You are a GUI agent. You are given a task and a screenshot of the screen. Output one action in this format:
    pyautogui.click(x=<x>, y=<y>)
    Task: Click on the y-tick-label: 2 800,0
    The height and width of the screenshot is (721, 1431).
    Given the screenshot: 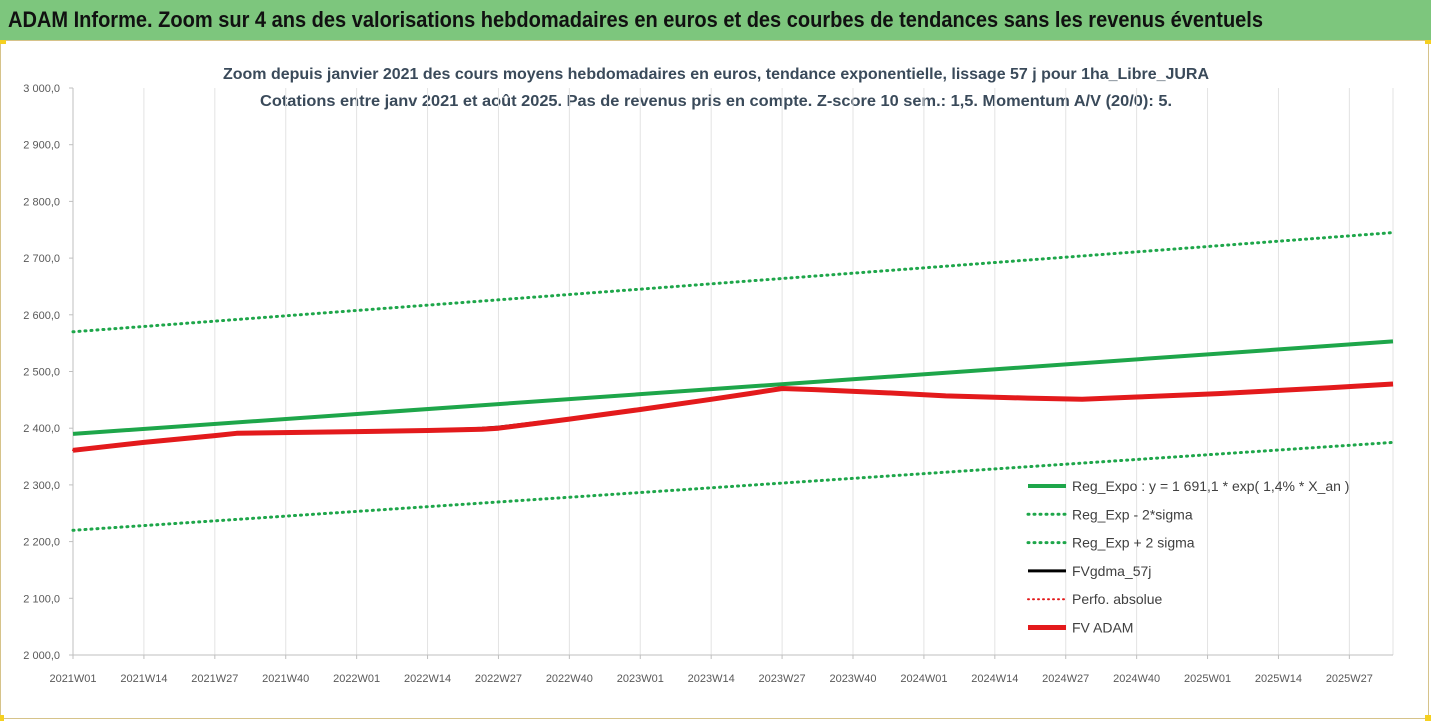 What is the action you would take?
    pyautogui.click(x=41, y=202)
    